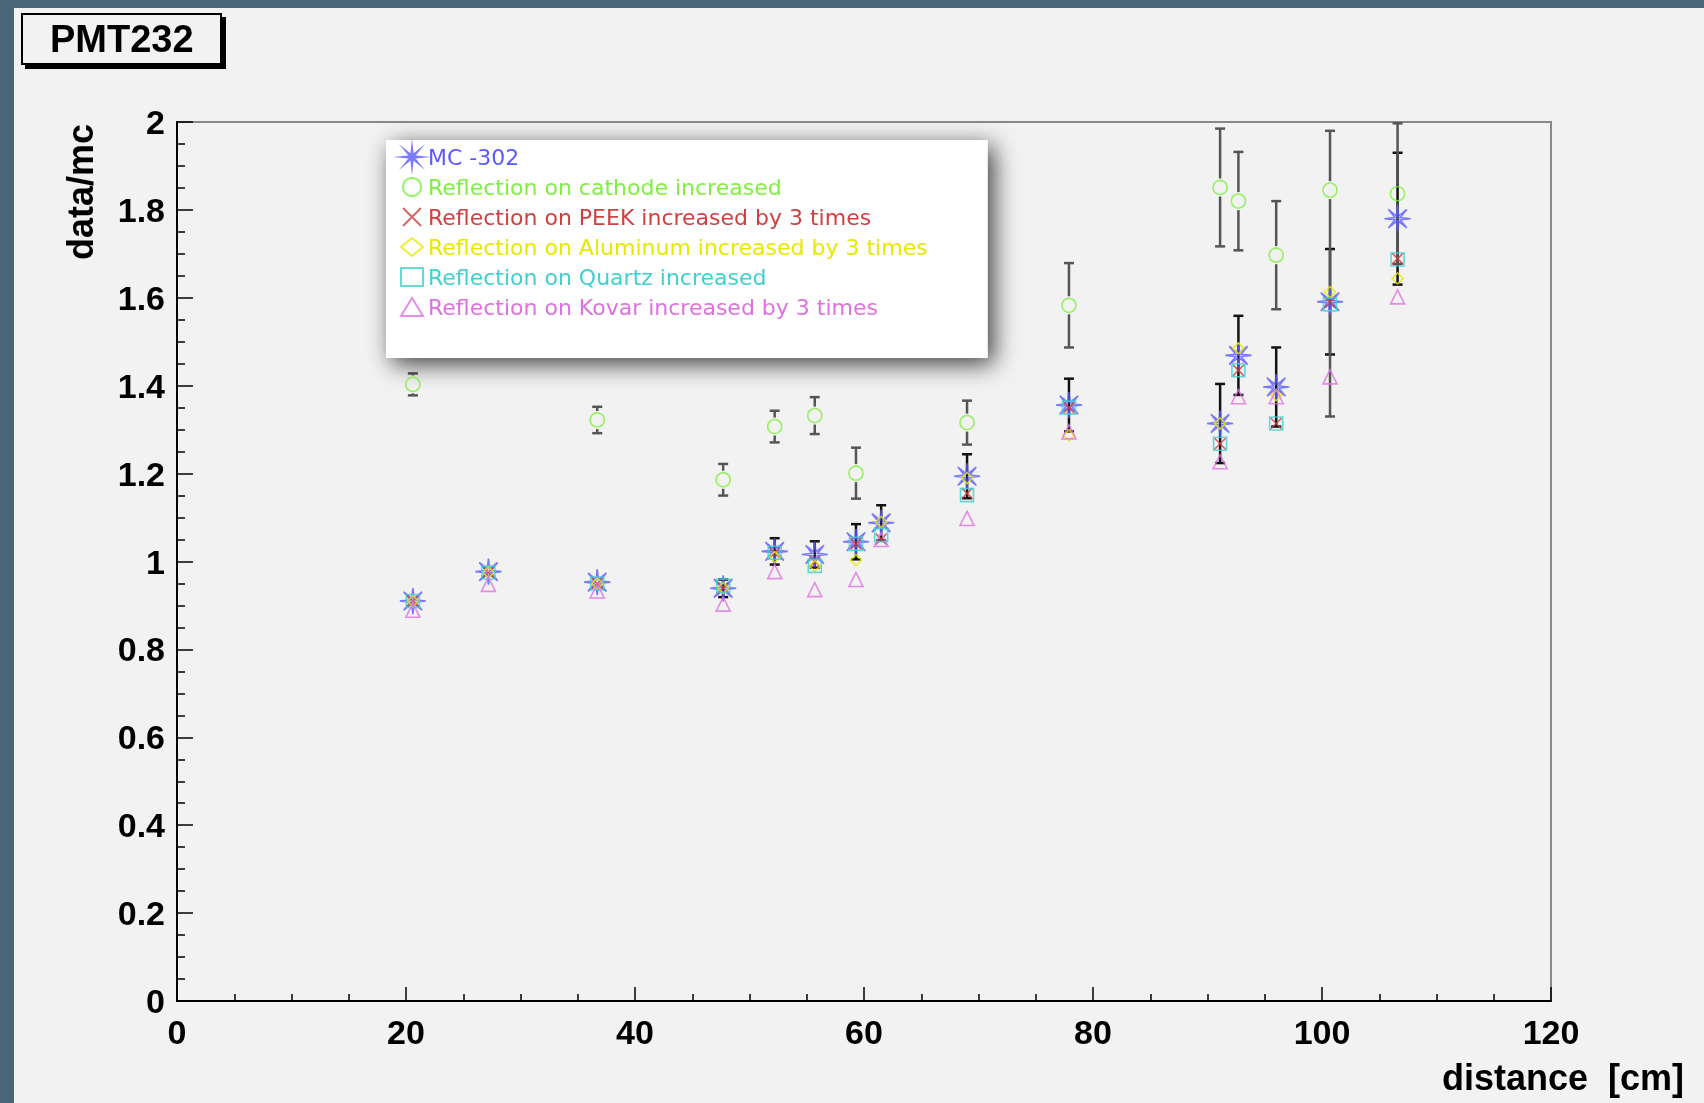  What do you see at coordinates (141, 913) in the screenshot?
I see `y-tick-label: 0.2` at bounding box center [141, 913].